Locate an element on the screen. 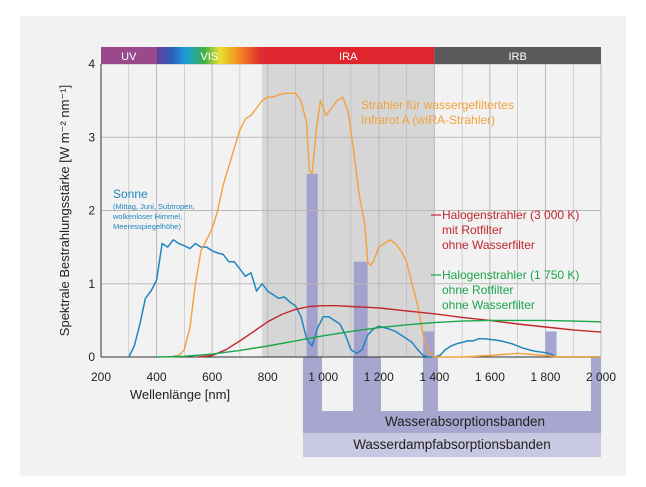 Image resolution: width=646 pixels, height=487 pixels. x-tick-label: 1 800 is located at coordinates (545, 377).